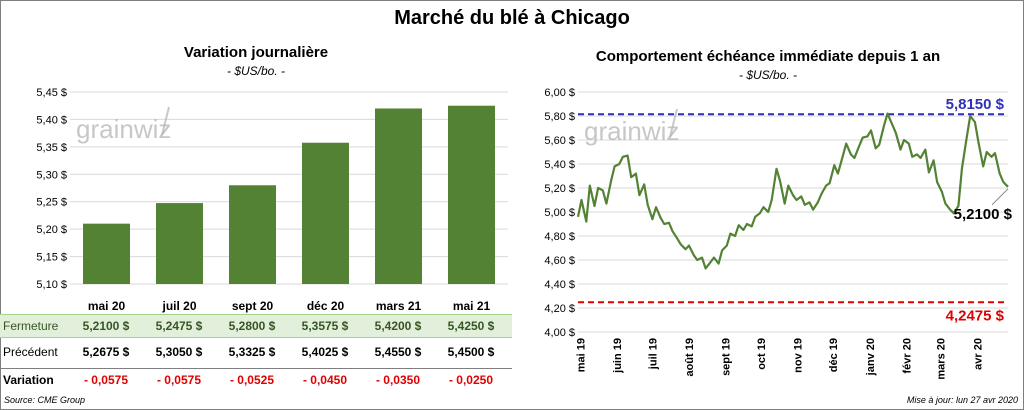  What do you see at coordinates (51, 148) in the screenshot?
I see `y-tick-label: 5,35 $` at bounding box center [51, 148].